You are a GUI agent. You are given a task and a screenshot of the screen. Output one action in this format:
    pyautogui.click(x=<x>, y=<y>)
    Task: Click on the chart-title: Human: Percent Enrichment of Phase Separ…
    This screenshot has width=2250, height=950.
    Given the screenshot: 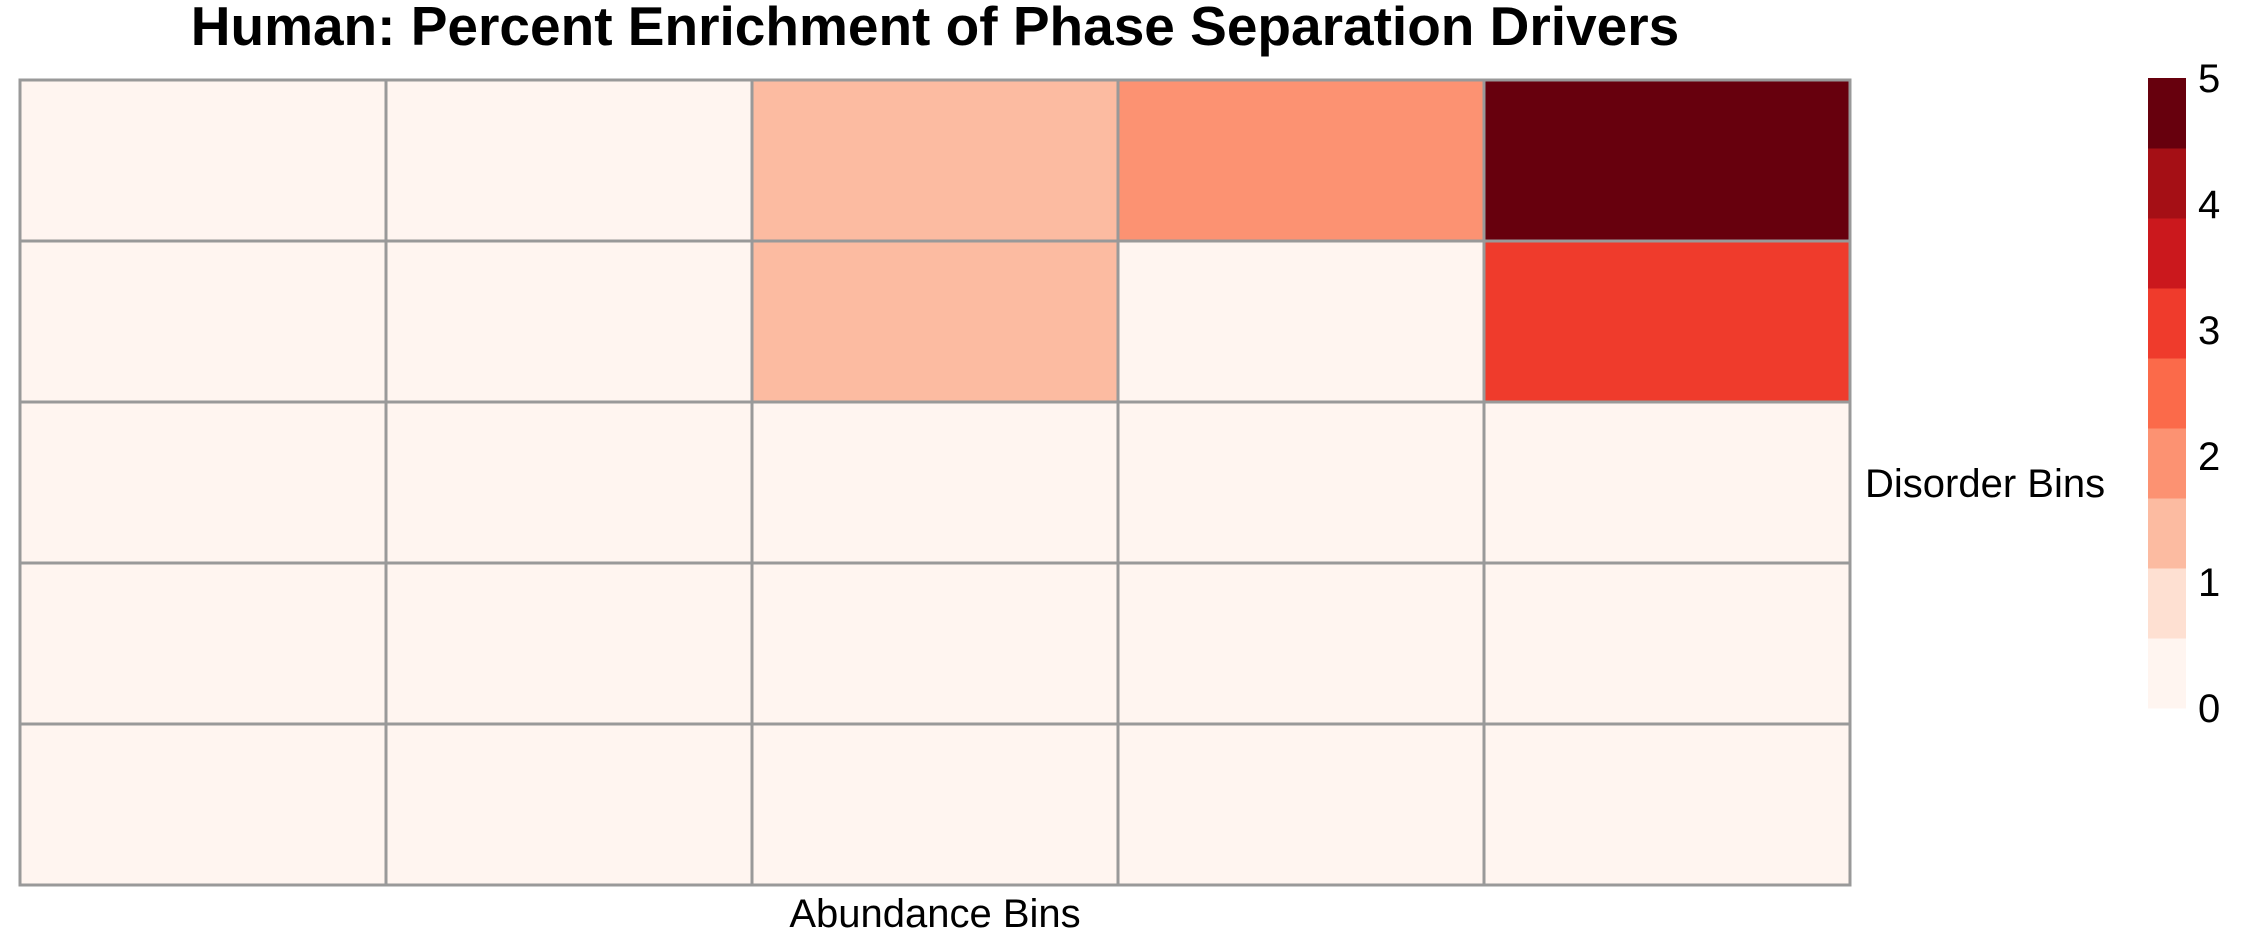 What is the action you would take?
    pyautogui.click(x=935, y=28)
    